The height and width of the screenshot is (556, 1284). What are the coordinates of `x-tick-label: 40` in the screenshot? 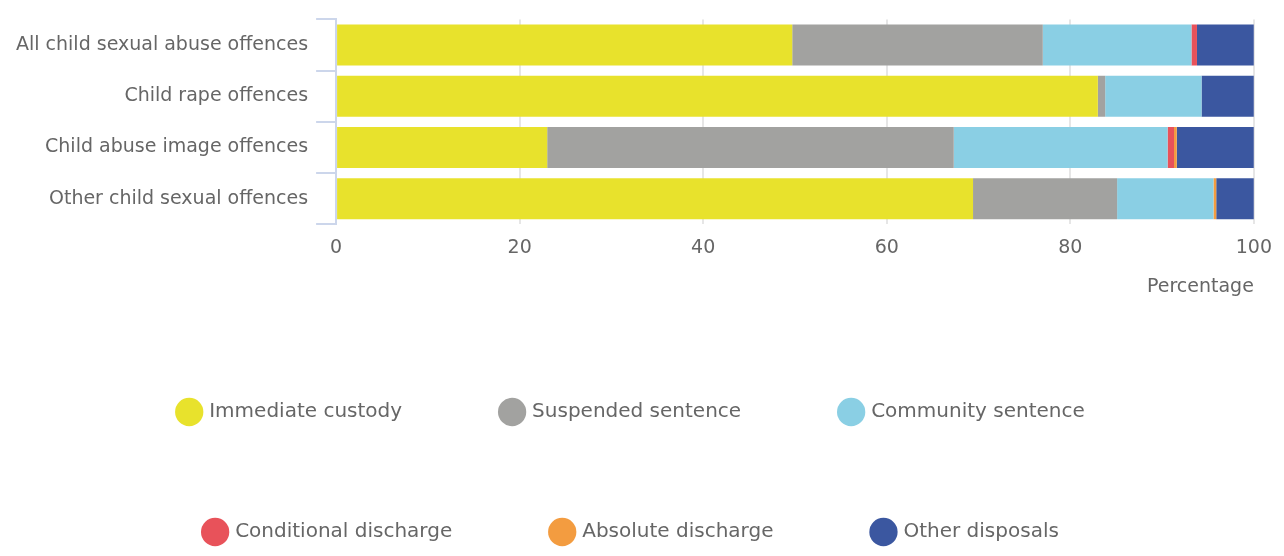 It's located at (703, 245).